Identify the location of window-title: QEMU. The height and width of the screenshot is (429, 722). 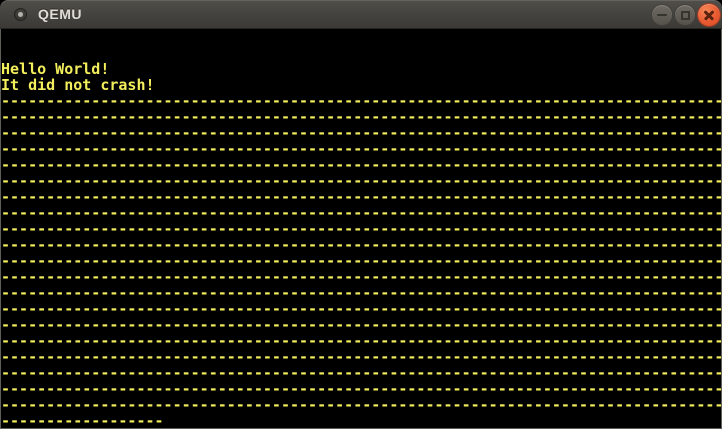
(60, 14).